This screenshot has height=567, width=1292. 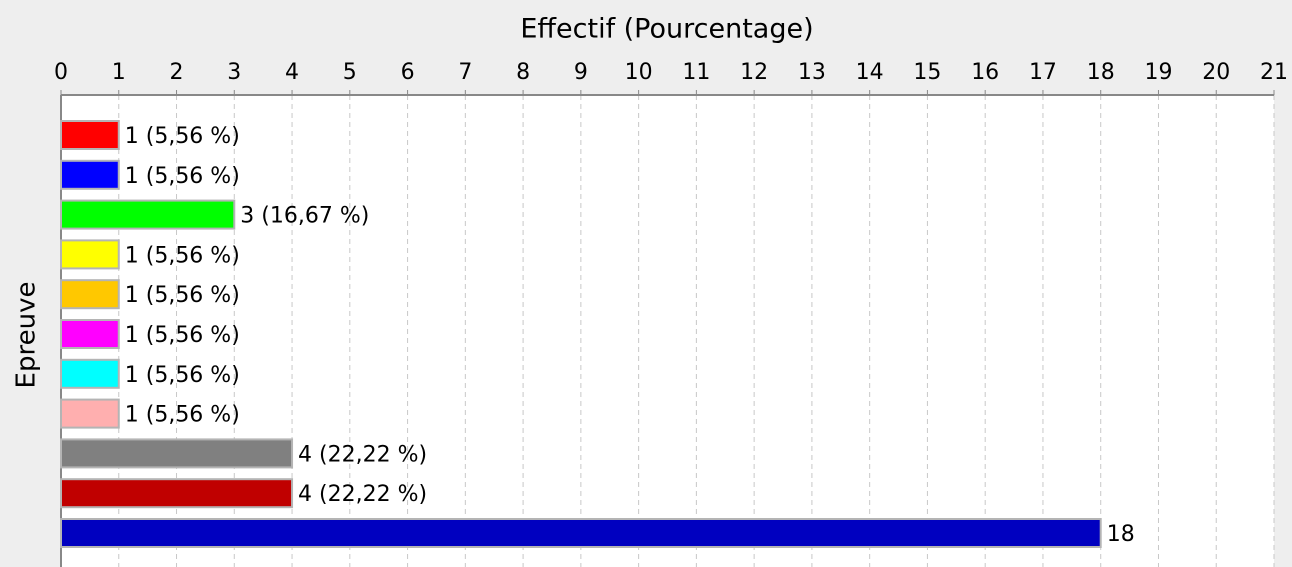 What do you see at coordinates (639, 72) in the screenshot?
I see `x-tick-label: 10` at bounding box center [639, 72].